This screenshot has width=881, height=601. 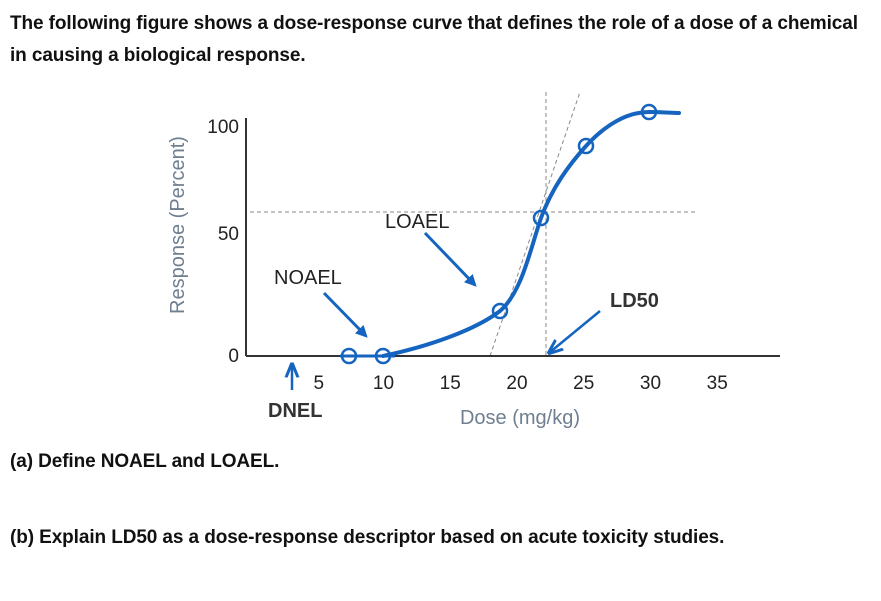 What do you see at coordinates (383, 383) in the screenshot?
I see `x-tick-label: 10` at bounding box center [383, 383].